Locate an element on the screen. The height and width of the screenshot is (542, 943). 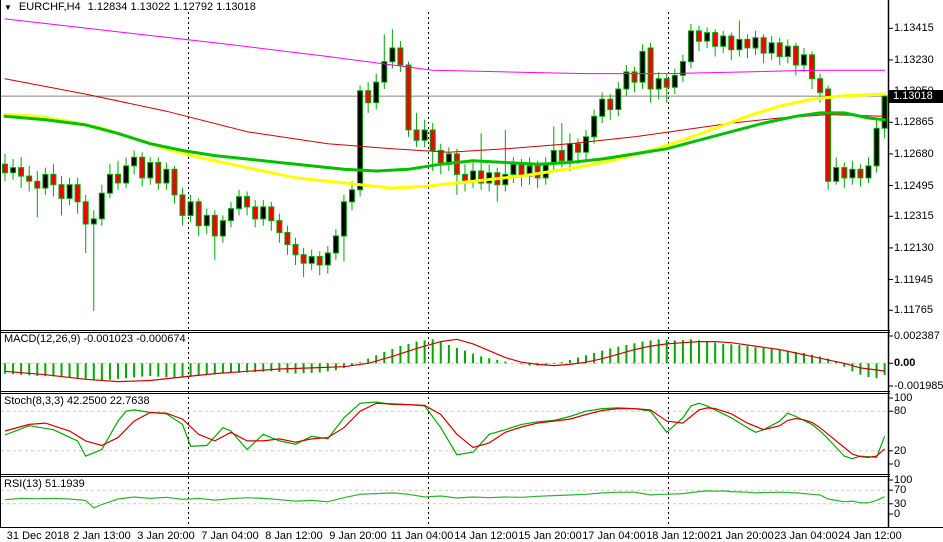
time-axis-label: 11 Jan 04:00 is located at coordinates (422, 536).